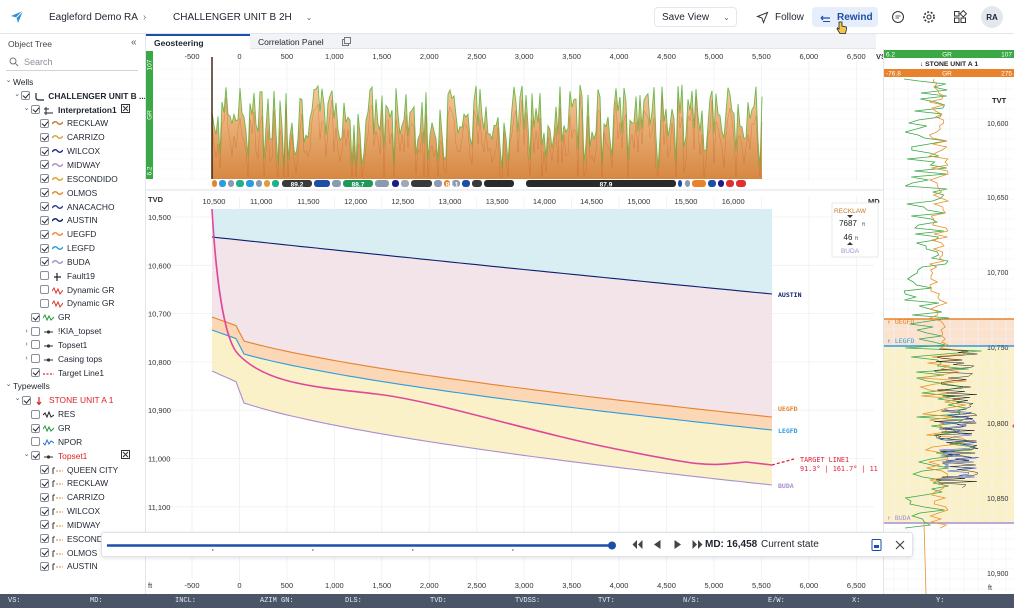 The image size is (1014, 608). What do you see at coordinates (72, 276) in the screenshot?
I see `tree-item: Fault19` at bounding box center [72, 276].